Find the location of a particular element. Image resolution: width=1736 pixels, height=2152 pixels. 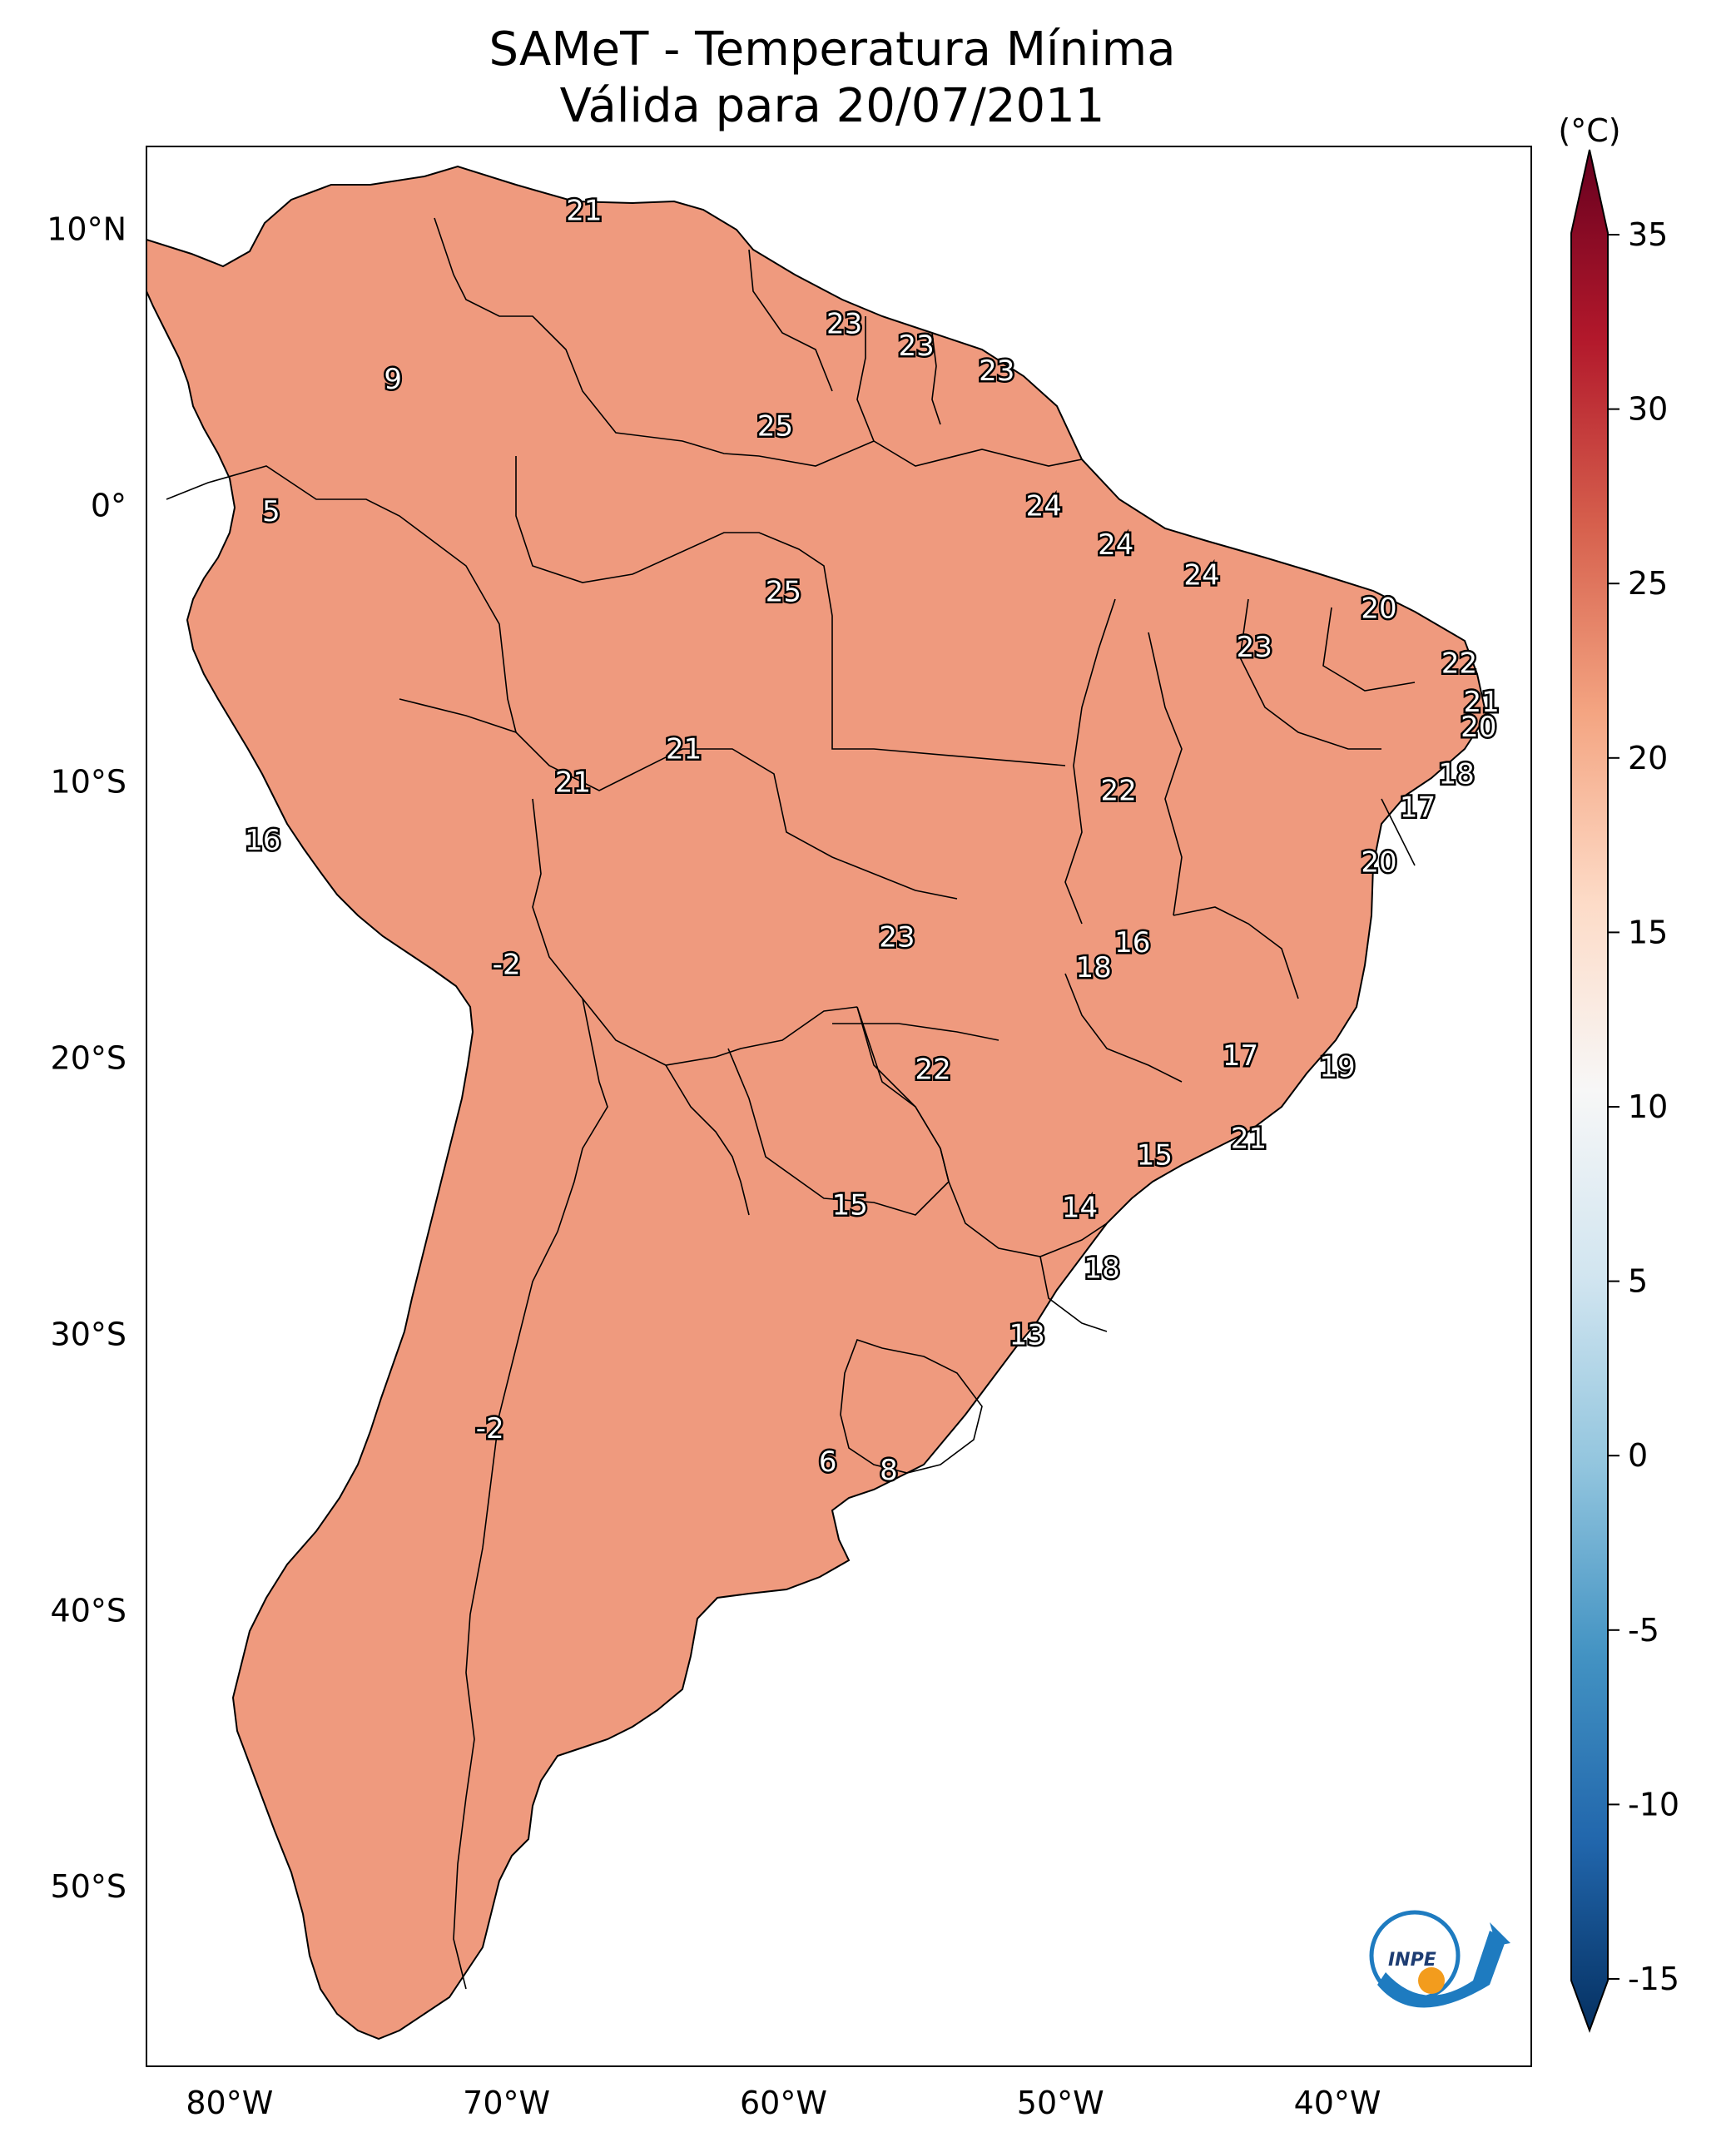

colorbar-tick-label: 5 is located at coordinates (1638, 1281).